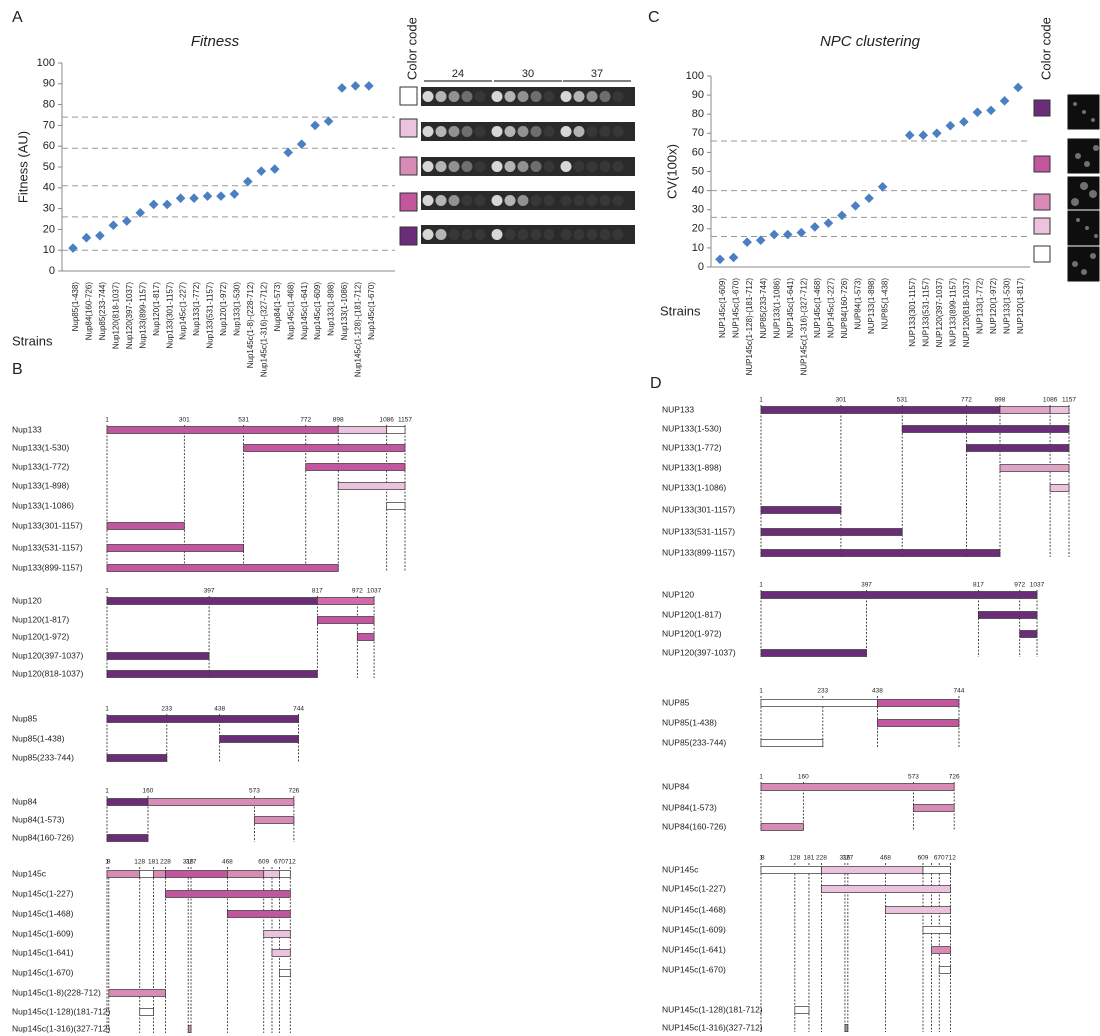  What do you see at coordinates (925, 312) in the screenshot?
I see `x-tick-label: NUP133(531-1157)` at bounding box center [925, 312].